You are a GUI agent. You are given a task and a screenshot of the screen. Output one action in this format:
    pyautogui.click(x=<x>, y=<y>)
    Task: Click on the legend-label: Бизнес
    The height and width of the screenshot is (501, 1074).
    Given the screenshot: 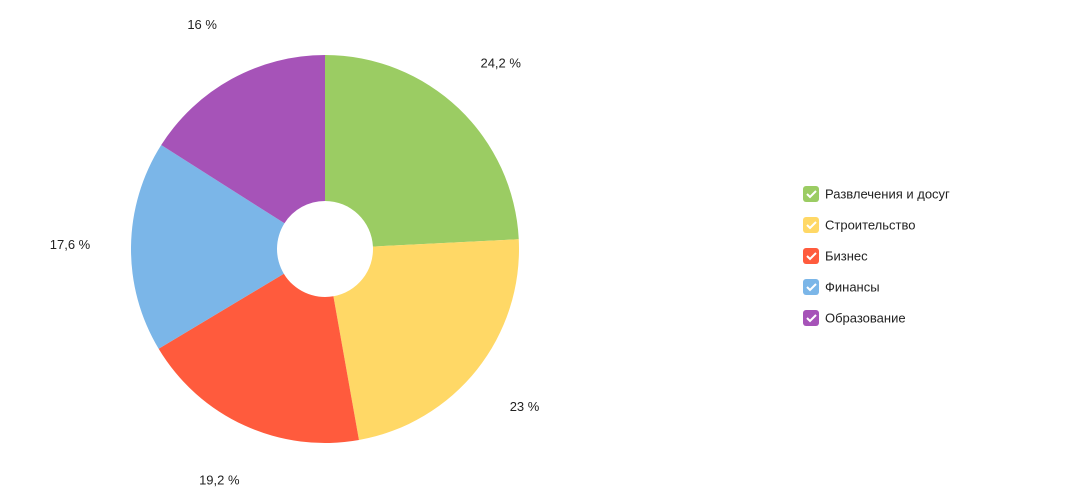 What is the action you would take?
    pyautogui.click(x=846, y=255)
    